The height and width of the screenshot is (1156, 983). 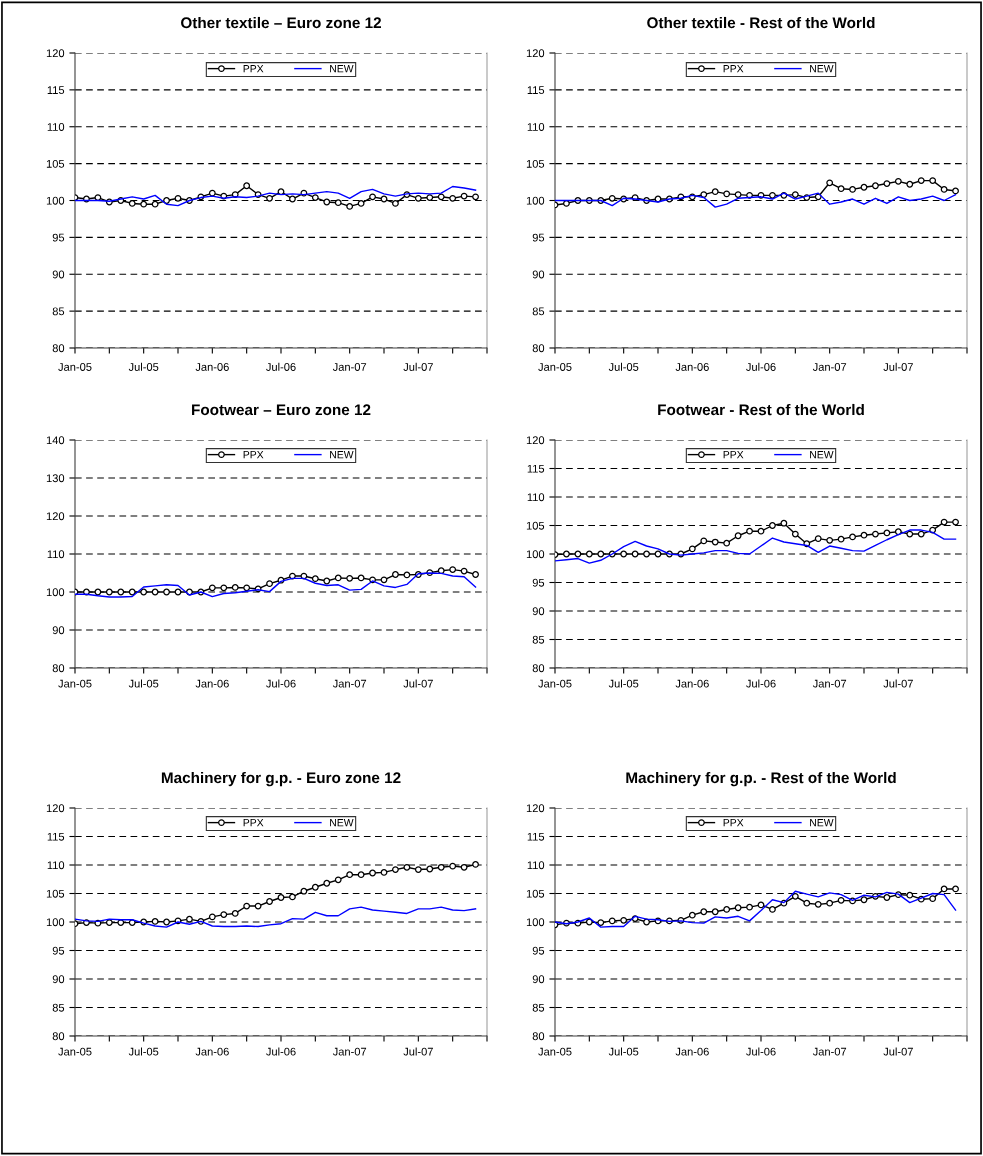 What do you see at coordinates (281, 410) in the screenshot?
I see `chart-title: Footwear – Euro zone 12` at bounding box center [281, 410].